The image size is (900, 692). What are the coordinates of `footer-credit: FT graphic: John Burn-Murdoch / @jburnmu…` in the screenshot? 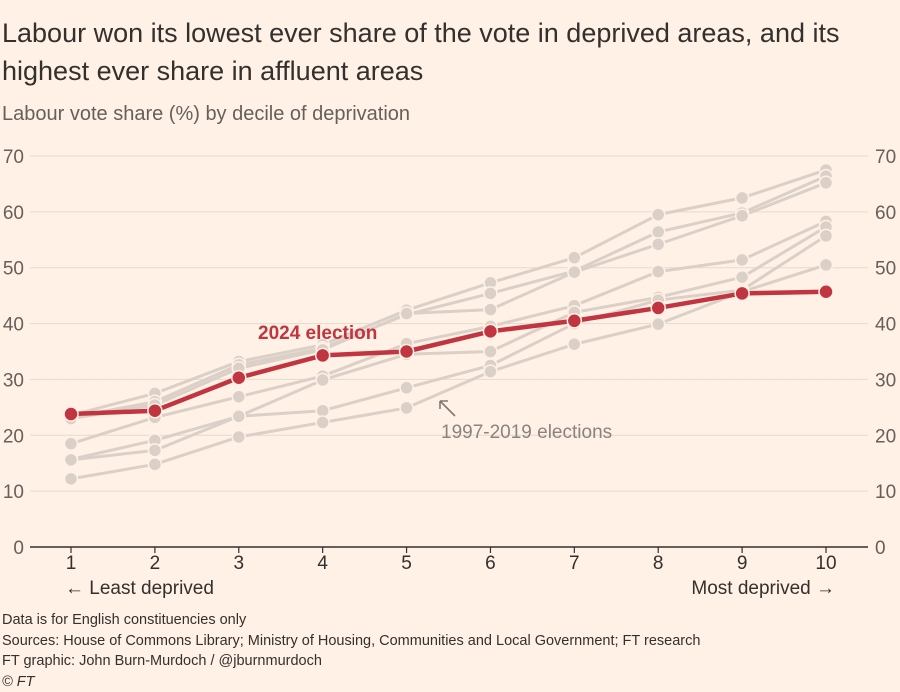 It's located at (162, 661).